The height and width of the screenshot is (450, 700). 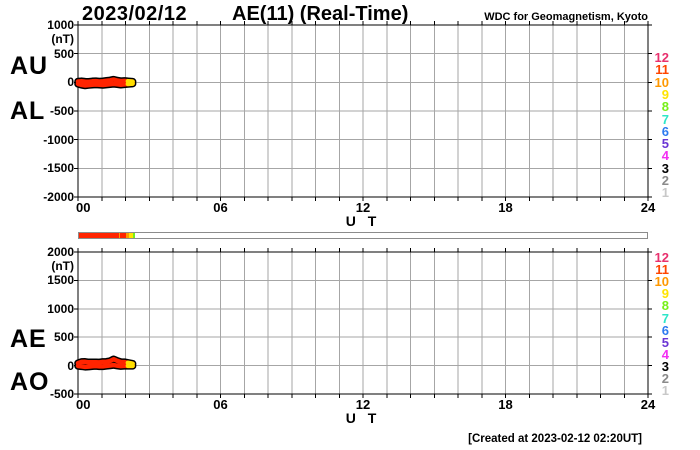 I want to click on label-ao: AO, so click(x=30, y=382).